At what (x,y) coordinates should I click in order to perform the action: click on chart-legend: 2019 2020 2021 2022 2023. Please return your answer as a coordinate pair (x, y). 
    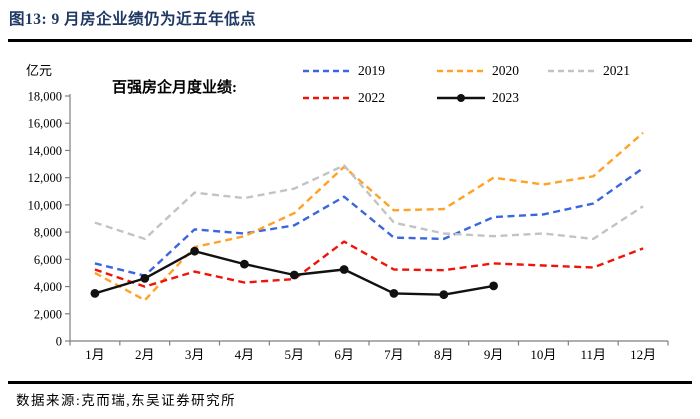
    Looking at the image, I should click on (473, 87).